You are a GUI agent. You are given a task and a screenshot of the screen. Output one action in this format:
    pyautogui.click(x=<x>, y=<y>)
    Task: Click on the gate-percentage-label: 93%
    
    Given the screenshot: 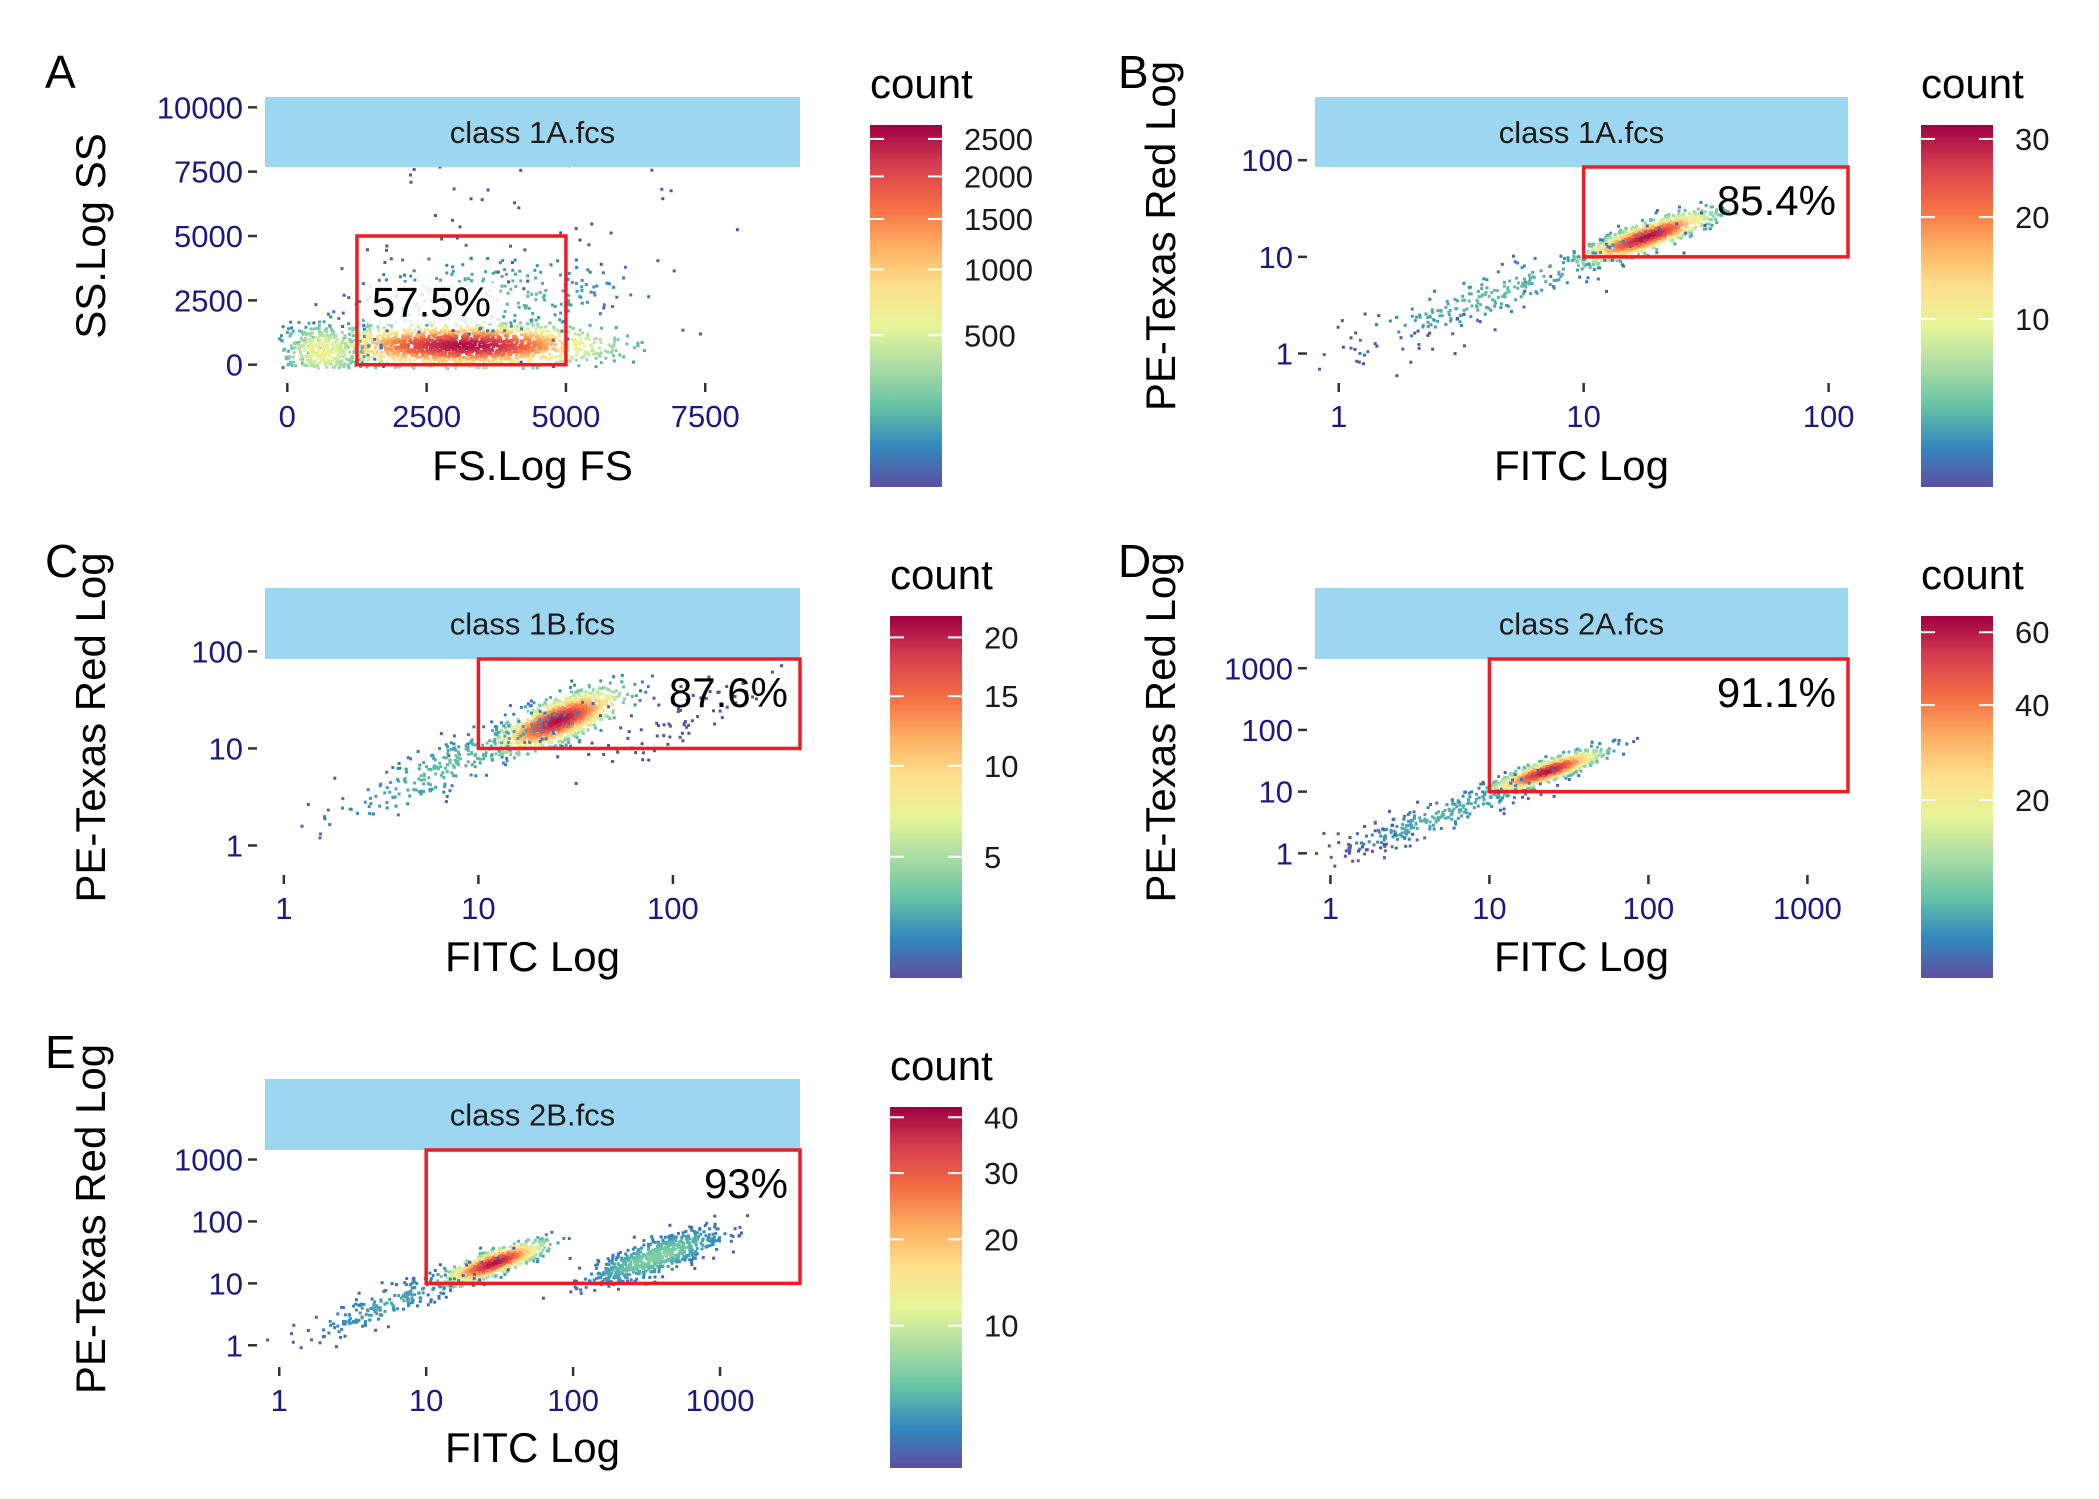 What is the action you would take?
    pyautogui.click(x=746, y=1183)
    